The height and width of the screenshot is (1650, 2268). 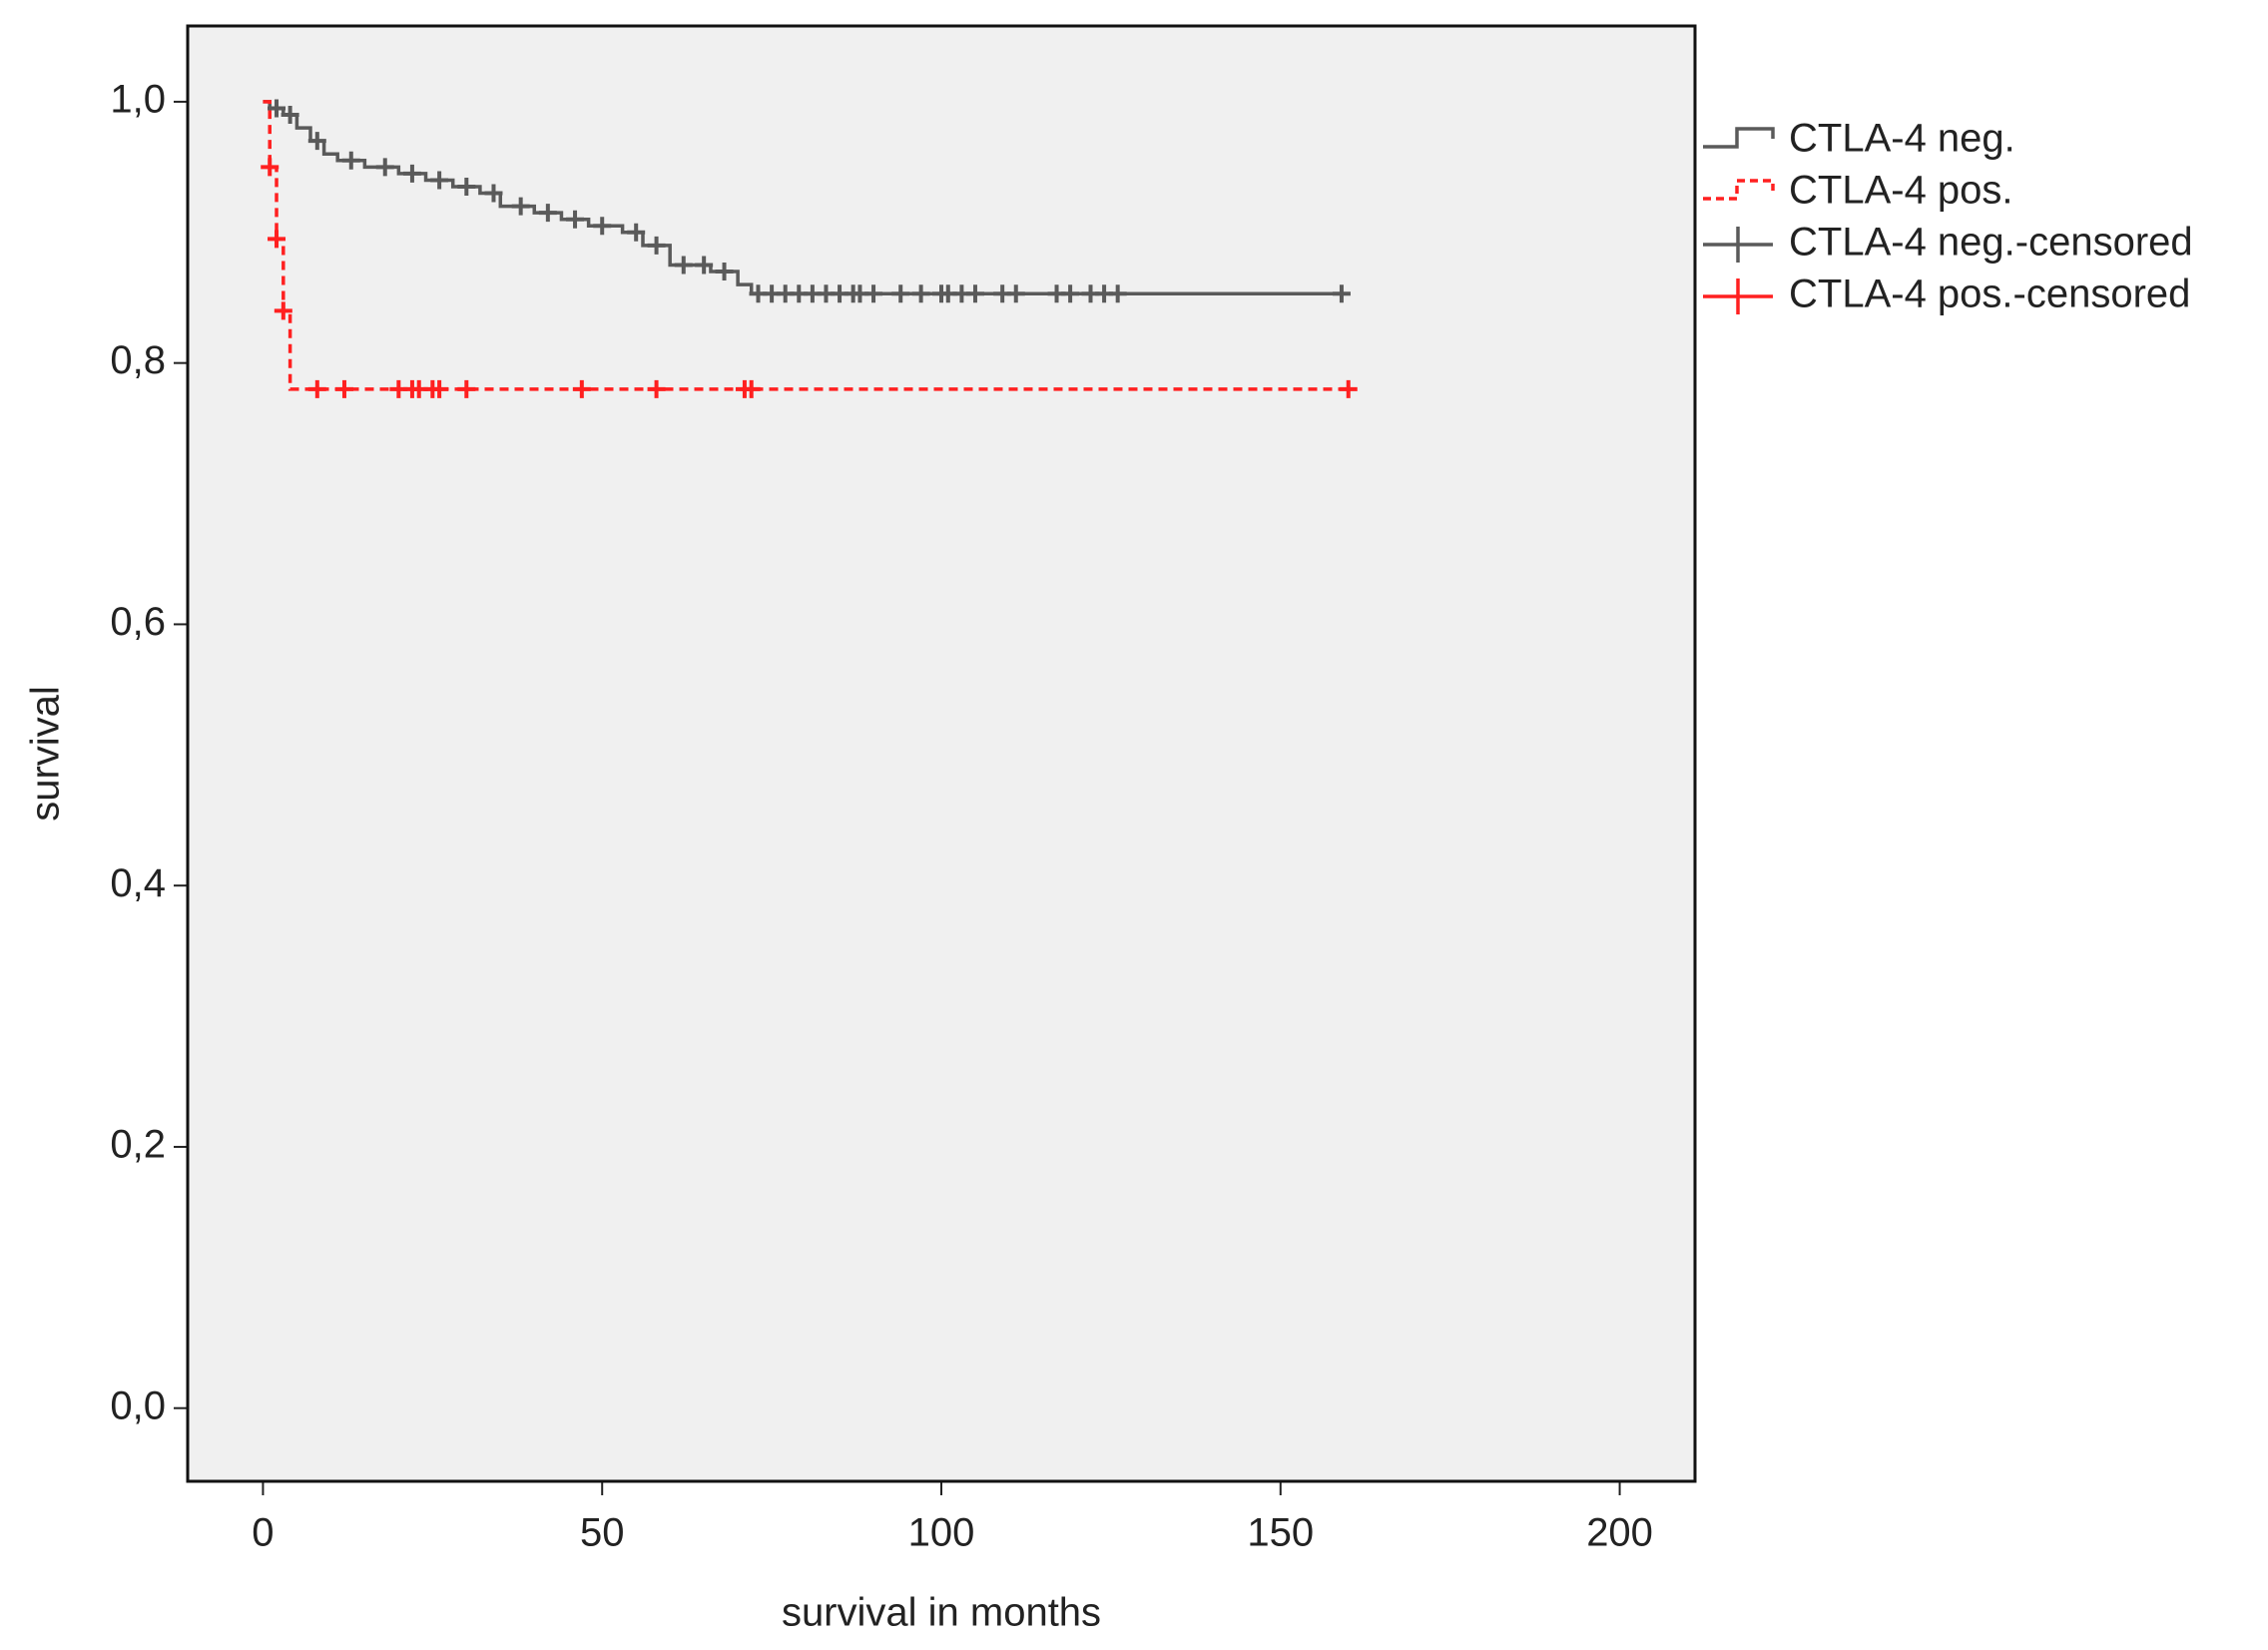 I want to click on y-tick-label: 0,4, so click(x=138, y=883).